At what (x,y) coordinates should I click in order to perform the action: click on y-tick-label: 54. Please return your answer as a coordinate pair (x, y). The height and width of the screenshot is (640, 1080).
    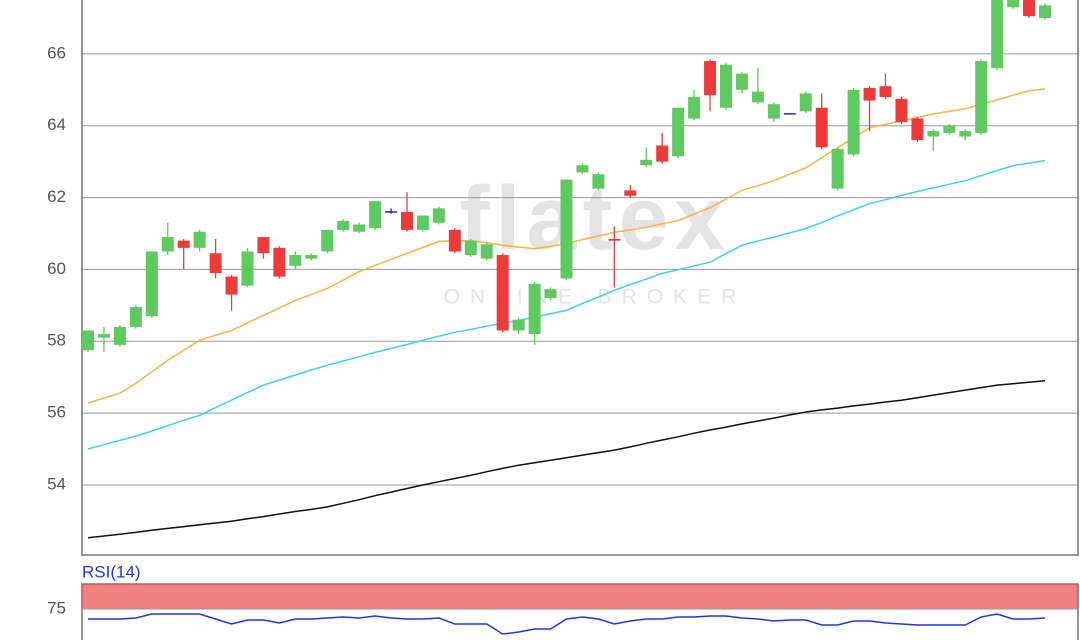
    Looking at the image, I should click on (56, 483).